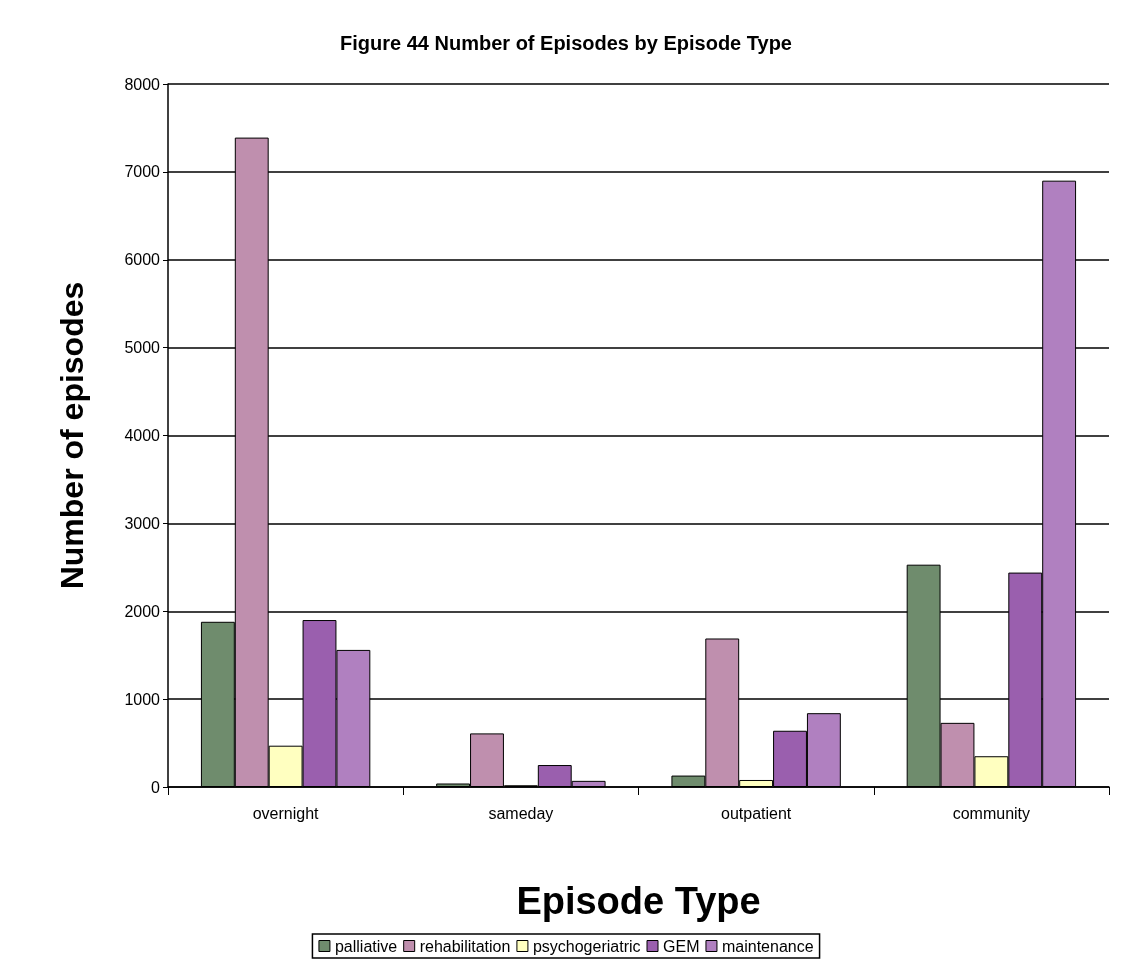 Image resolution: width=1132 pixels, height=978 pixels. What do you see at coordinates (991, 813) in the screenshot?
I see `x-tick-label: community` at bounding box center [991, 813].